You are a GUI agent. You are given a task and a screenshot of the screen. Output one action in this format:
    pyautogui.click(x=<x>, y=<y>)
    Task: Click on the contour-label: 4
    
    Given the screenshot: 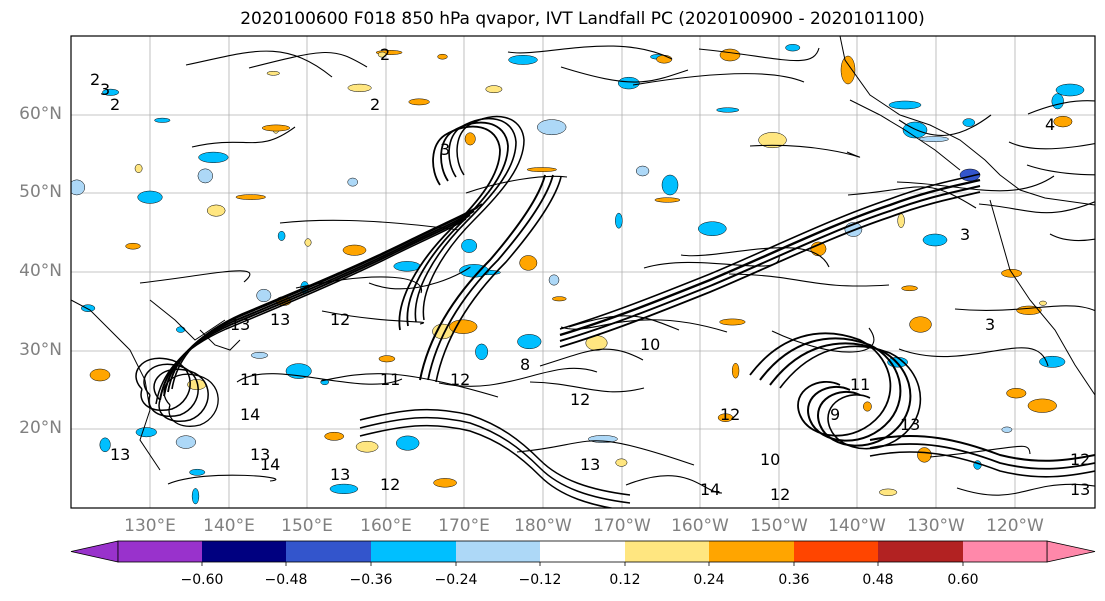 What is the action you would take?
    pyautogui.click(x=1050, y=124)
    